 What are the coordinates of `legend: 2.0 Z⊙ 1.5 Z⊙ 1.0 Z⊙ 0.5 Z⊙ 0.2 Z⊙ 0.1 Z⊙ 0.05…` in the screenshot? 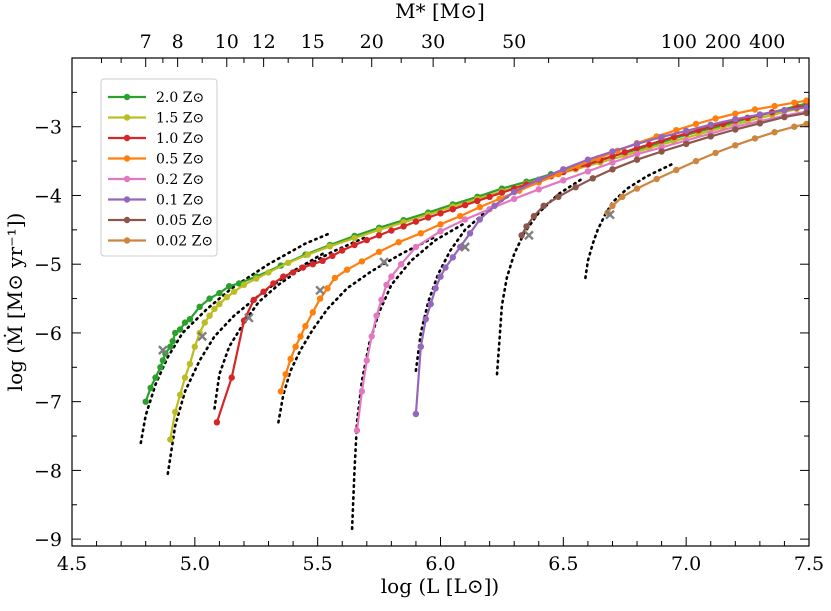 It's located at (159, 167).